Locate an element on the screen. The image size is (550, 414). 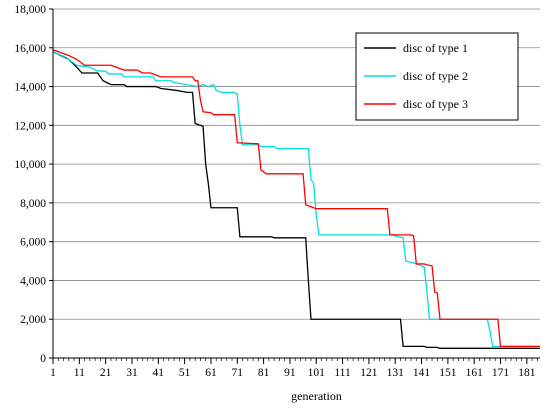
y-tick-label: 6,000 is located at coordinates (33, 243).